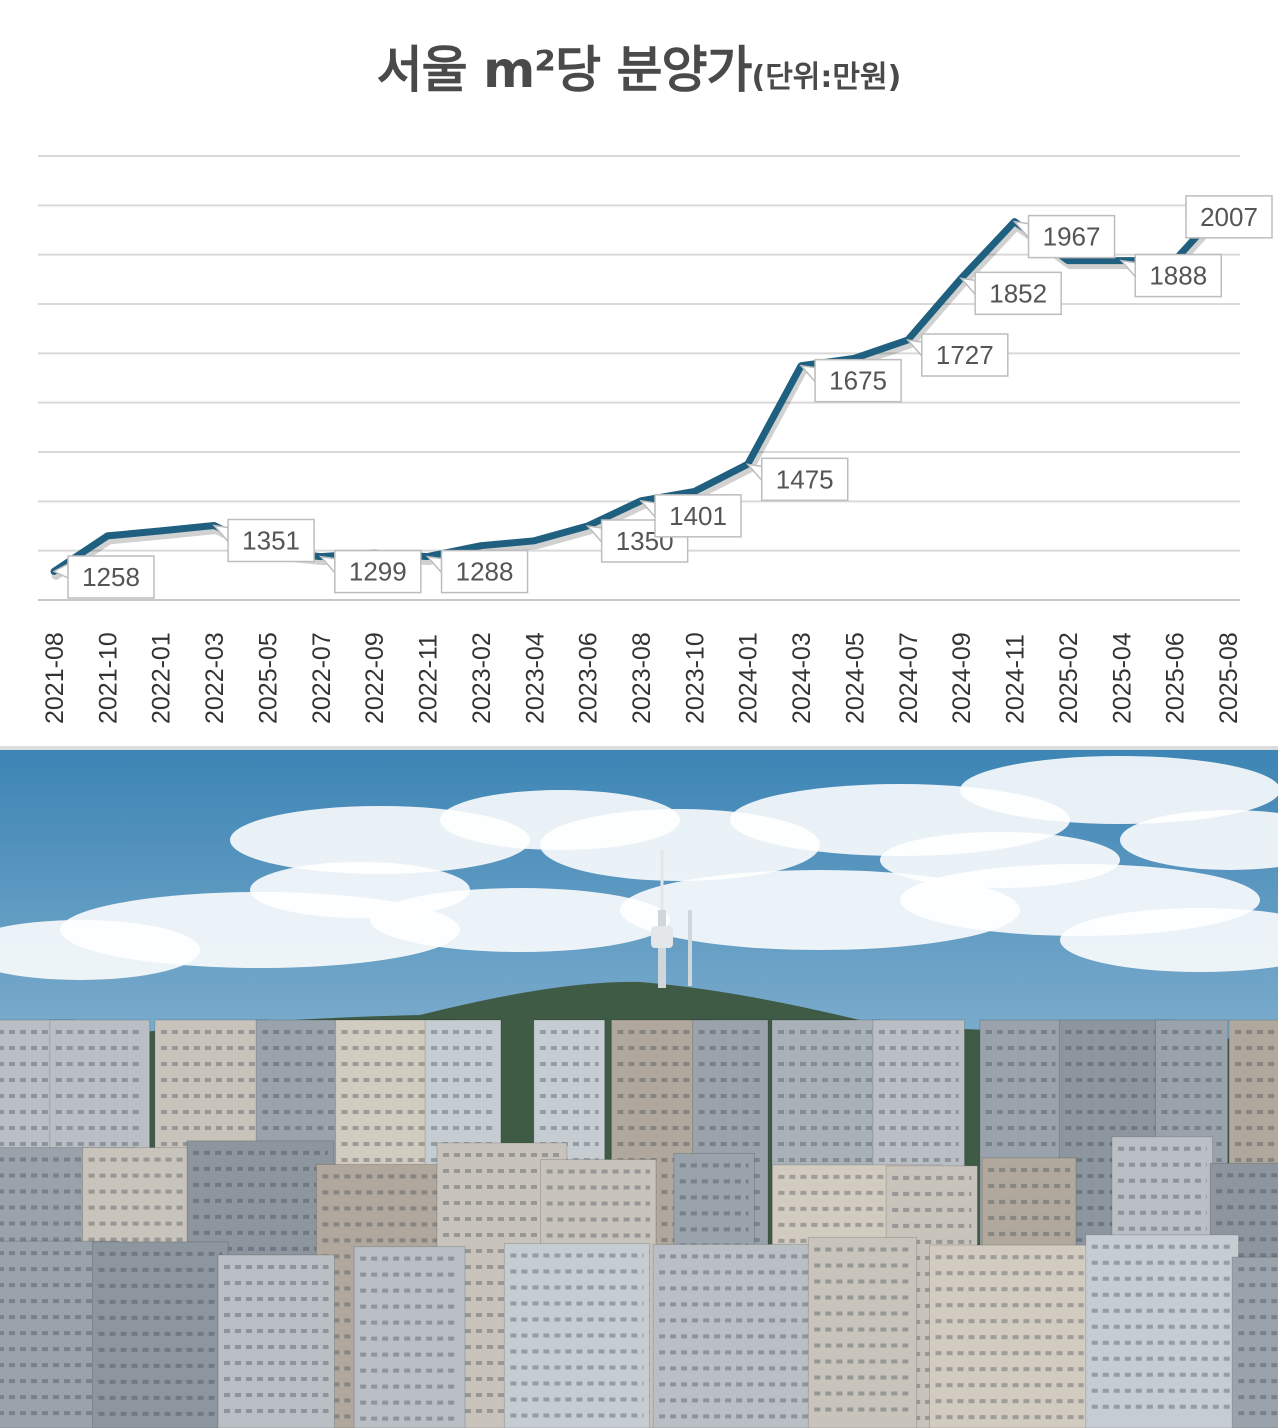  What do you see at coordinates (909, 678) in the screenshot?
I see `x-tick-label: 2024-07` at bounding box center [909, 678].